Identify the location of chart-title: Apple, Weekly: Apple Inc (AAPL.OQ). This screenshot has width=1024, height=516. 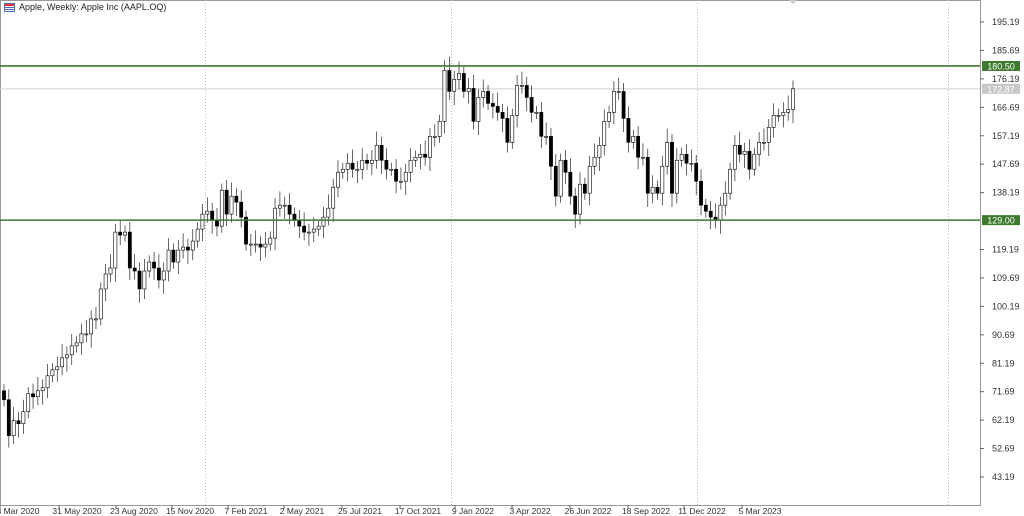
(85, 7).